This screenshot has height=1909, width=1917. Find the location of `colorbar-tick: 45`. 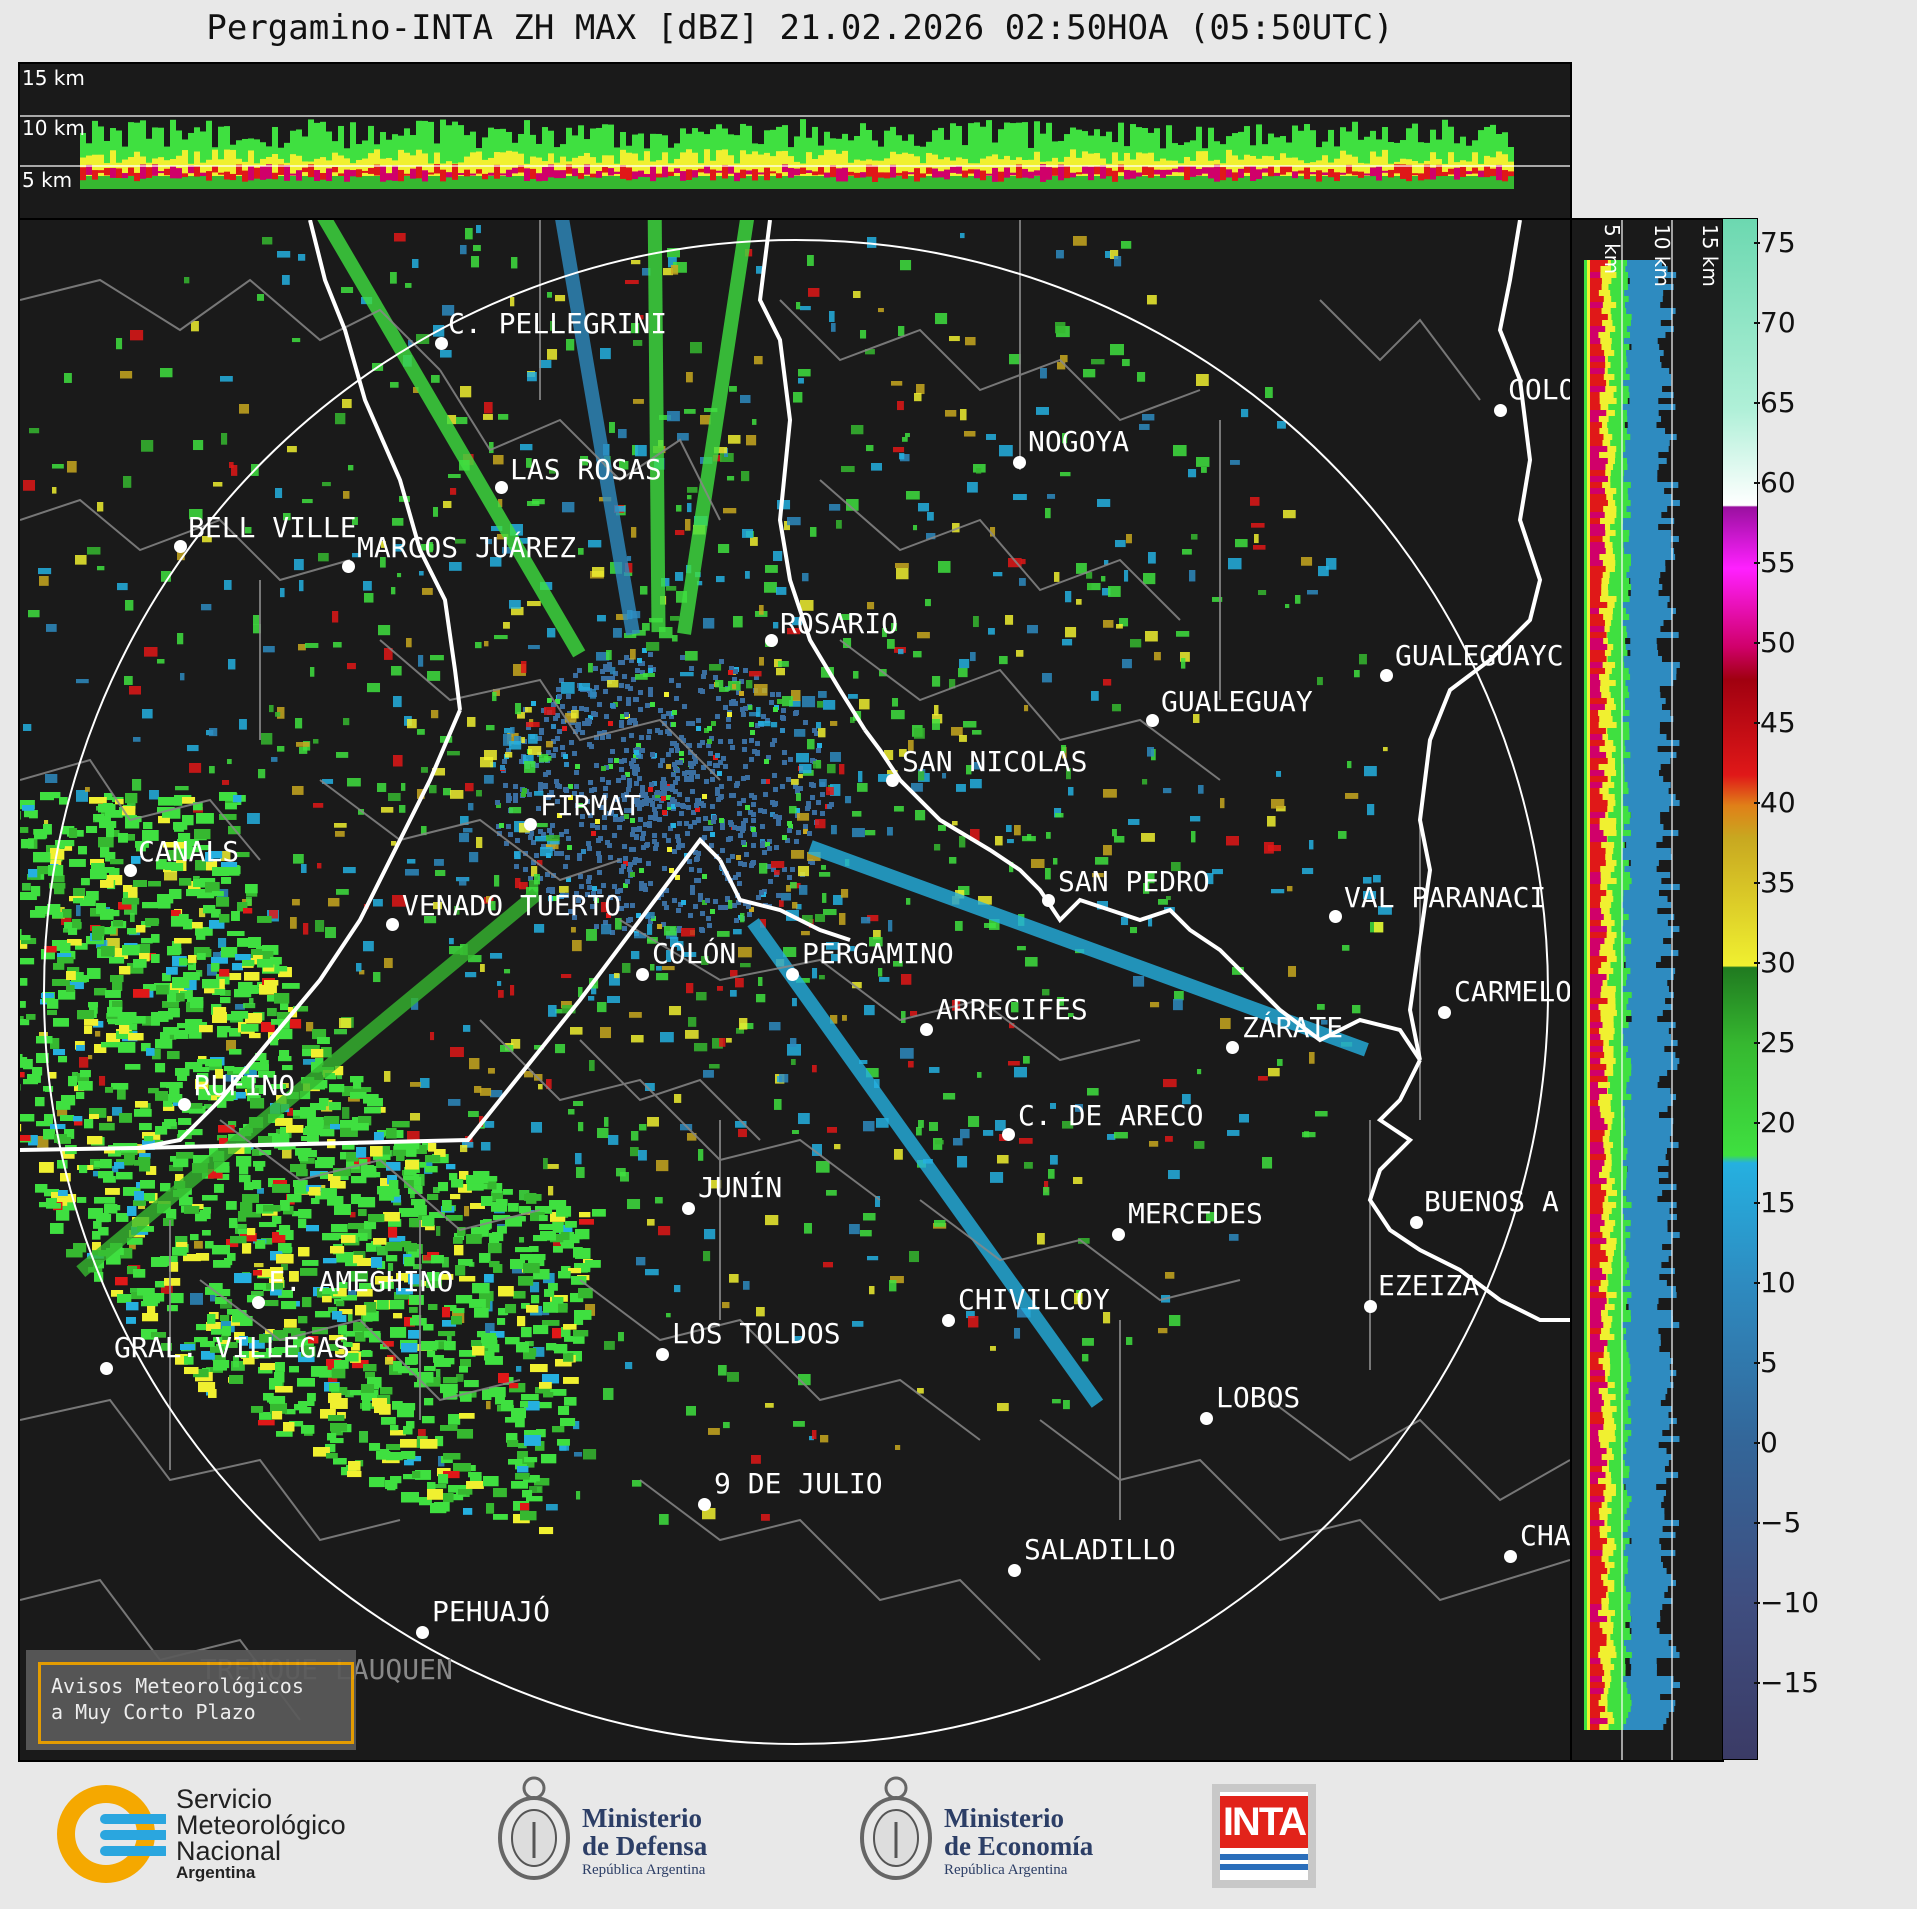

colorbar-tick: 45 is located at coordinates (1775, 722).